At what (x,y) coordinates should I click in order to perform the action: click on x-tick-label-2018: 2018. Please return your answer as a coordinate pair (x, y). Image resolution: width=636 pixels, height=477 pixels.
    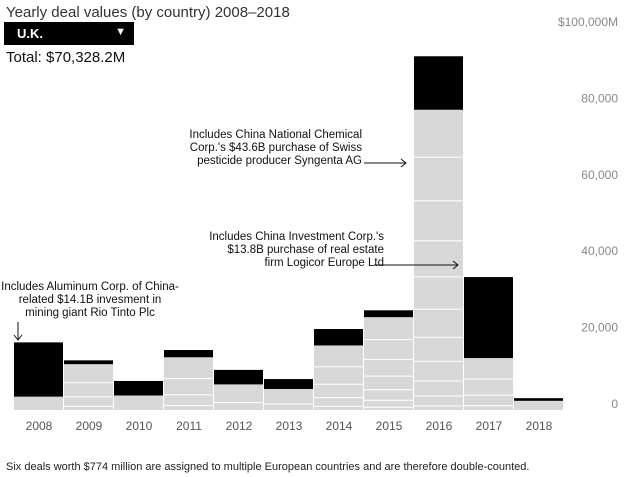
    Looking at the image, I should click on (539, 426).